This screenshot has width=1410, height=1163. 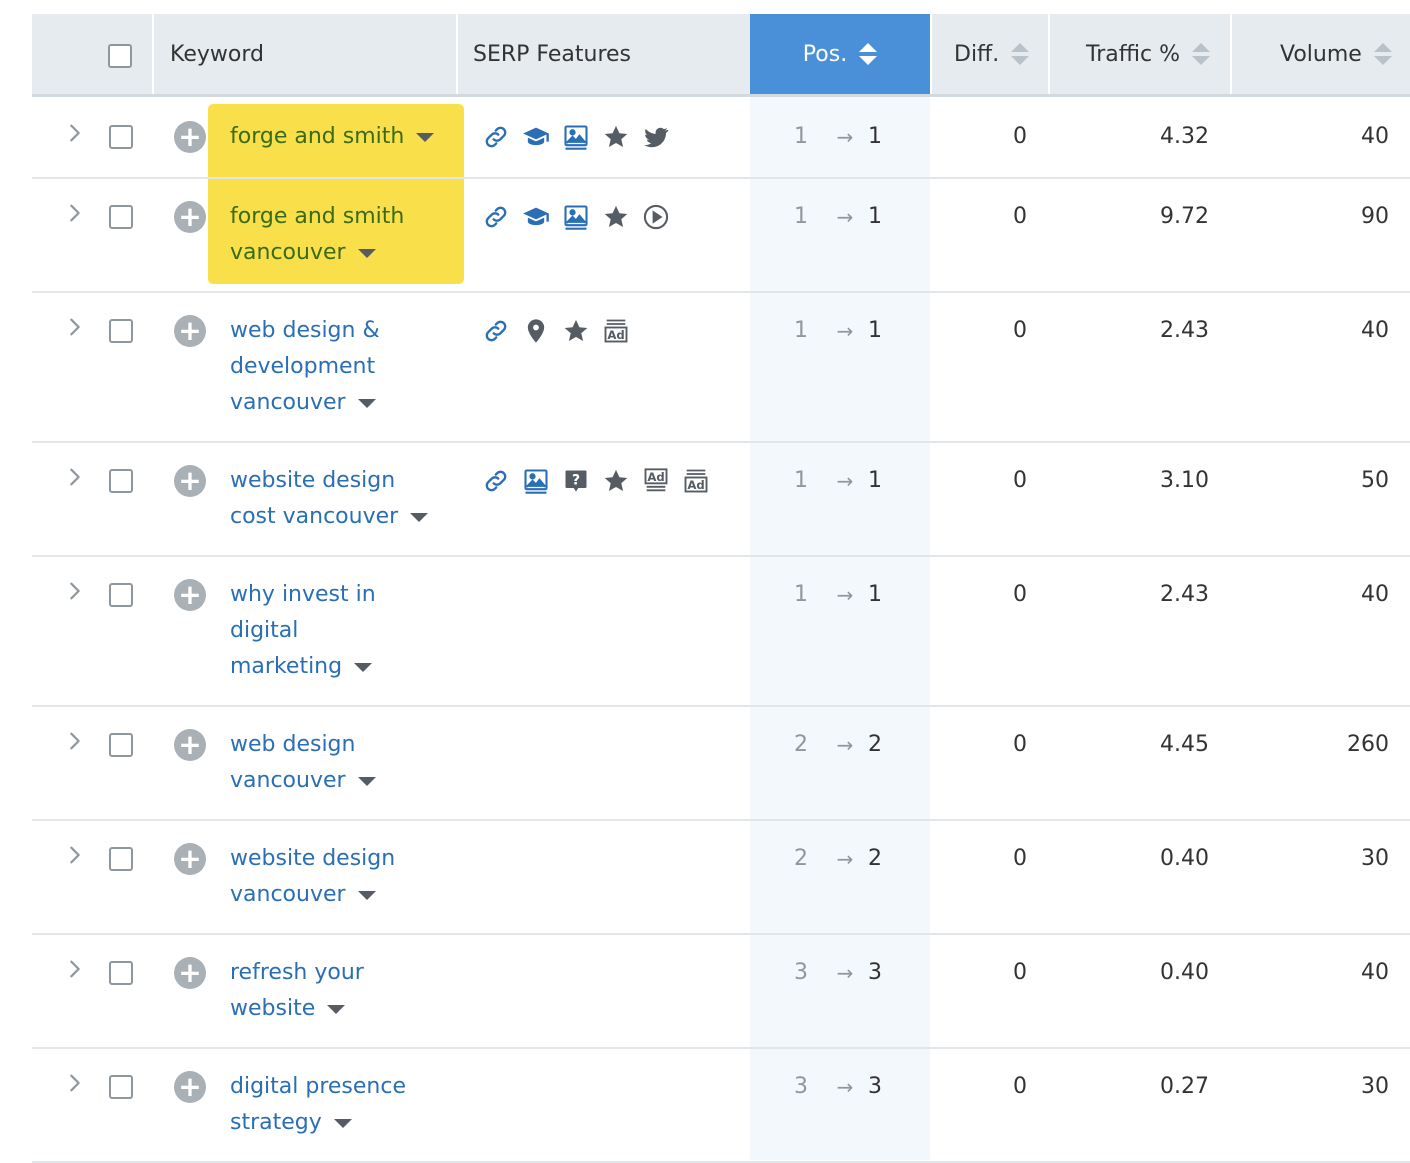 I want to click on question-icon: ?, so click(x=582, y=481).